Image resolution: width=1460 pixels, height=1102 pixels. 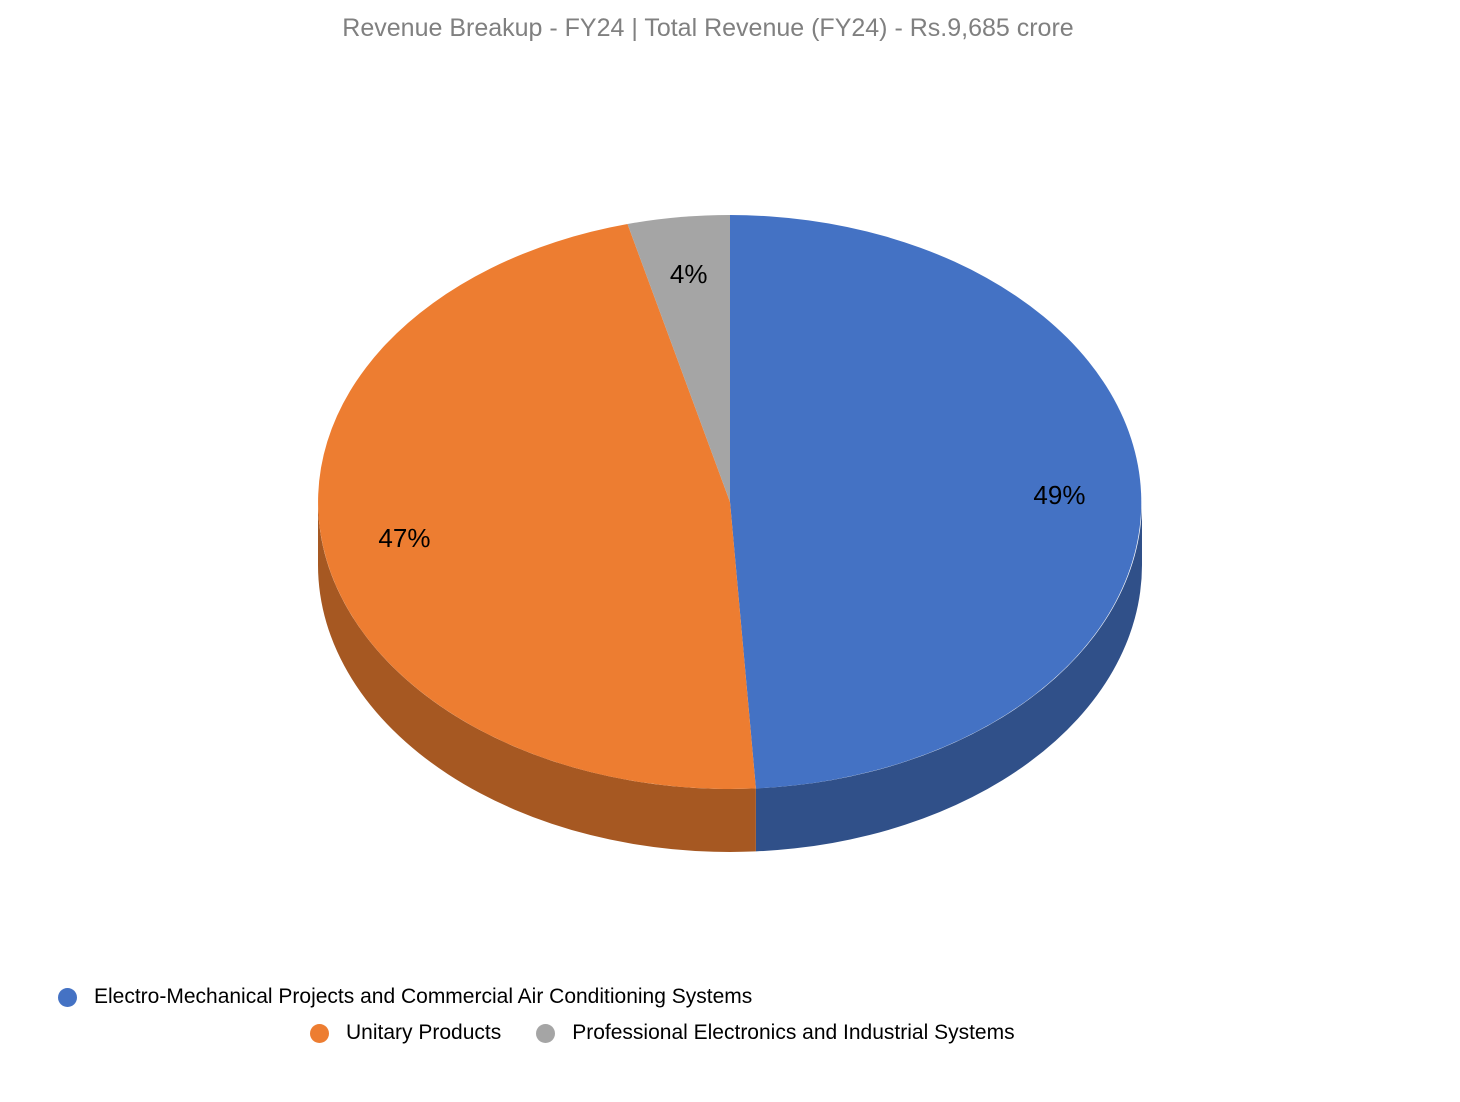 I want to click on legend-item-unitary-products: Unitary Products, so click(x=405, y=1033).